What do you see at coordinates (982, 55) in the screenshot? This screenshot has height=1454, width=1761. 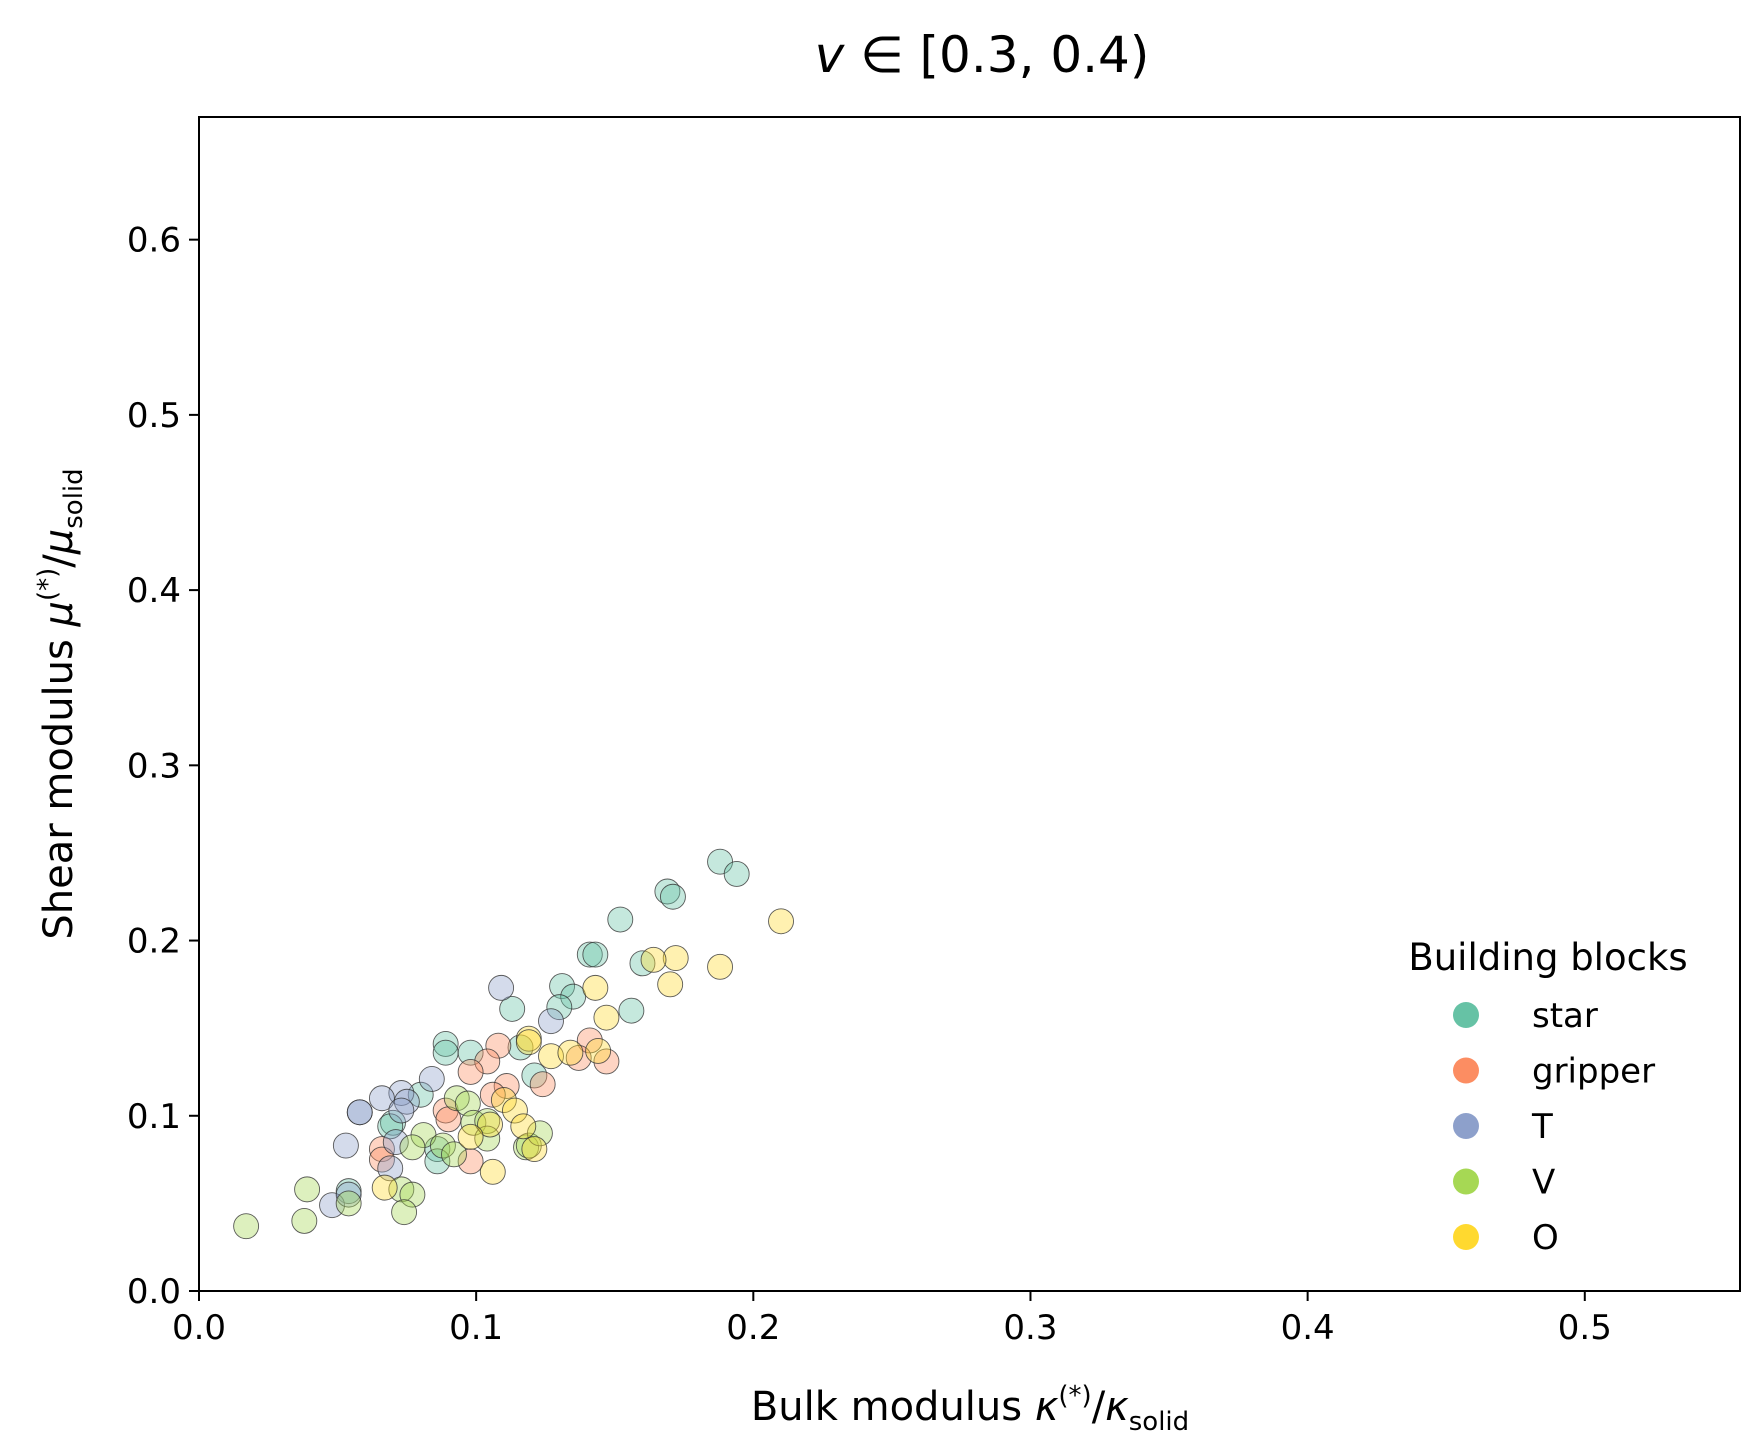 I see `chart-title: v ∈ [0.3, 0.4)` at bounding box center [982, 55].